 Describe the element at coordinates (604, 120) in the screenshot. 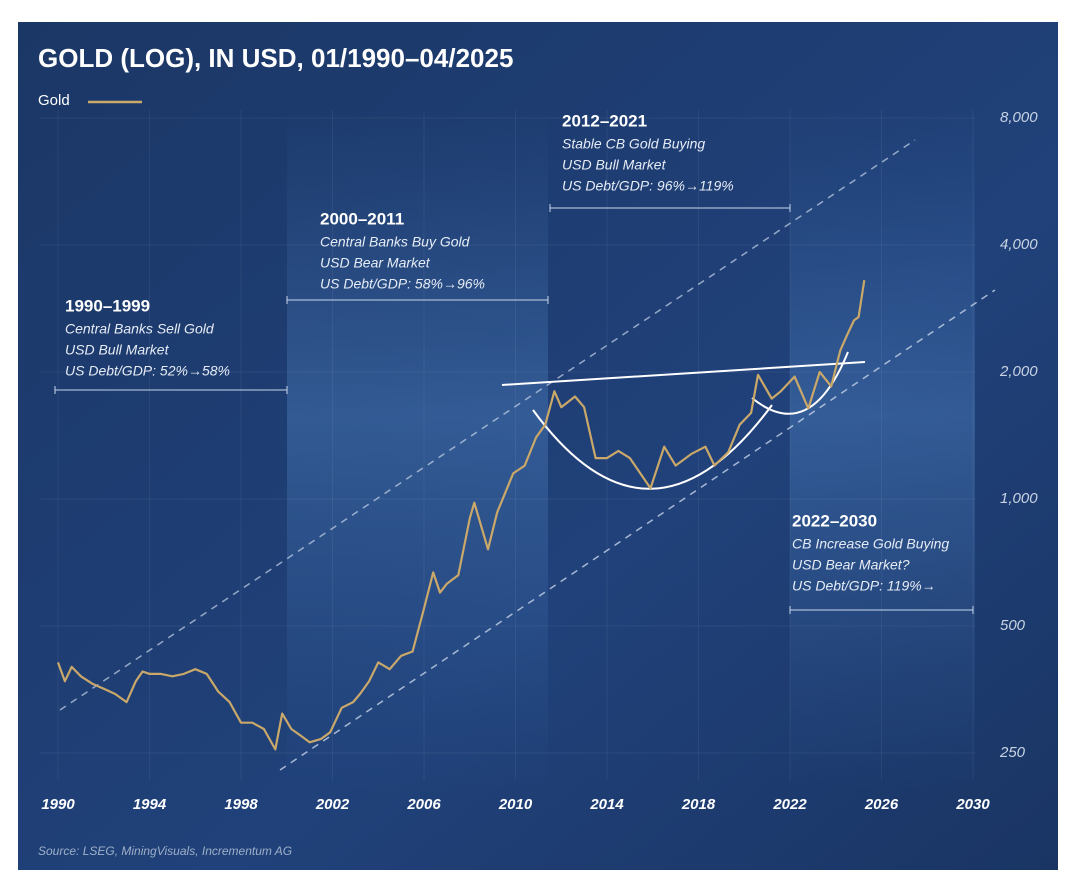

I see `annotation-title: 2012–2021` at that location.